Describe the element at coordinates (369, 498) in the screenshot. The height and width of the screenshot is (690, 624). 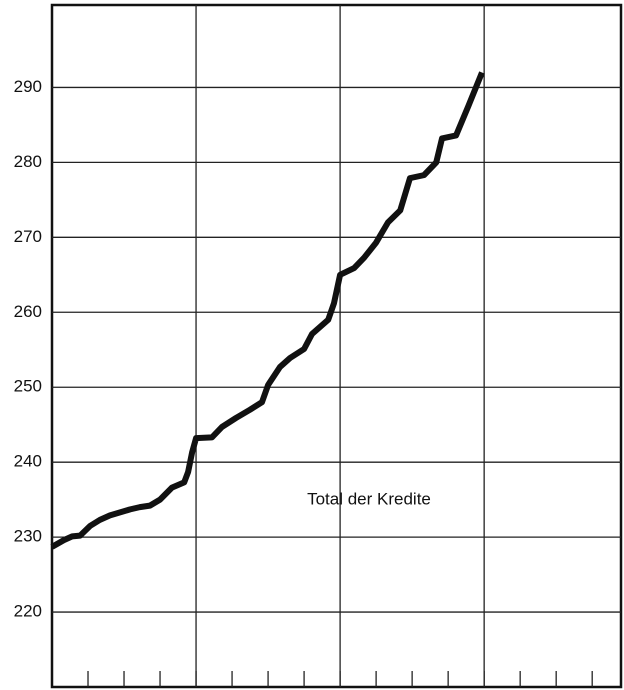
I see `annotation: Total der Kredite` at that location.